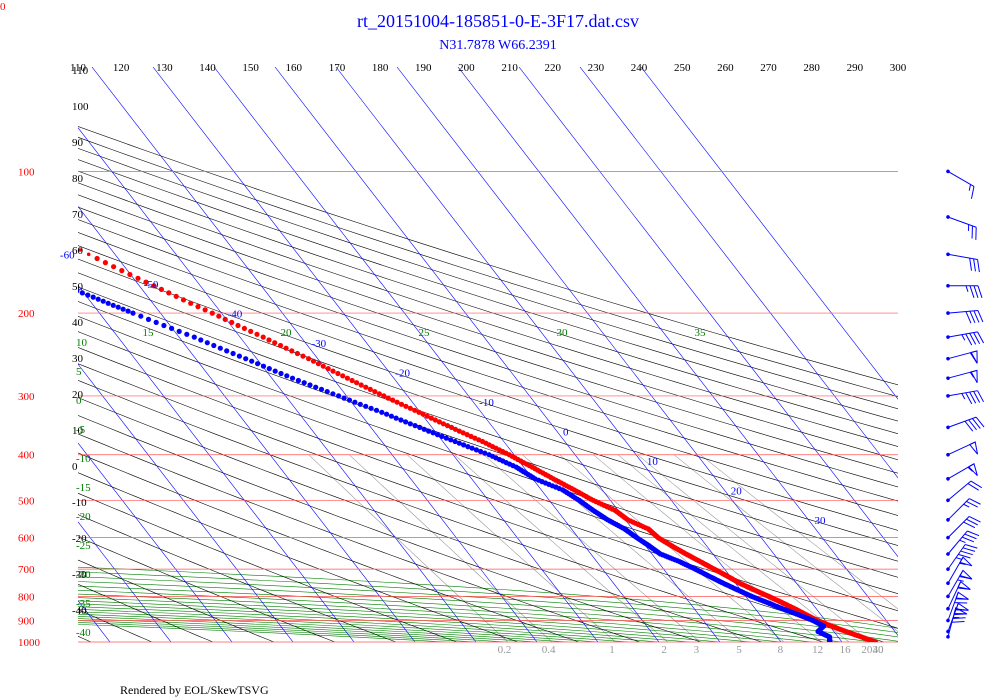  What do you see at coordinates (81, 430) in the screenshot?
I see `moist-adiabat-left-label: -5` at bounding box center [81, 430].